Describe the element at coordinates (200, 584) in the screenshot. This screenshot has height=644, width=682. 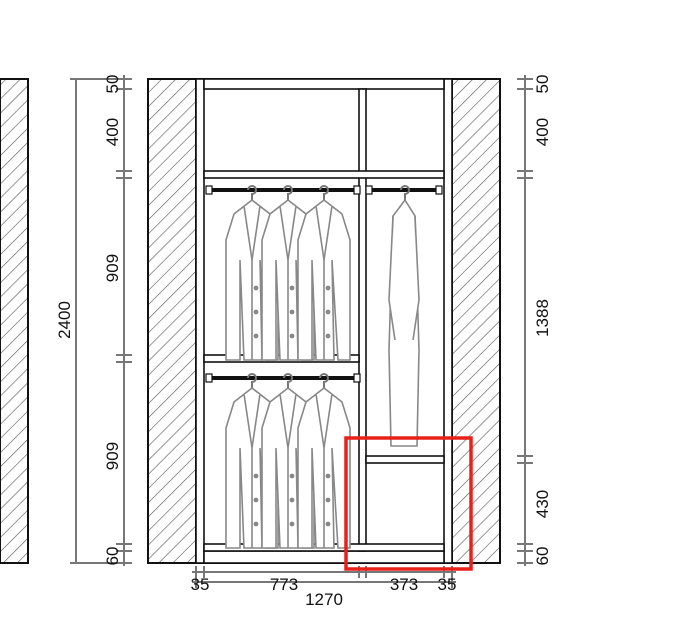
I see `dim-bottom-1: 35` at that location.